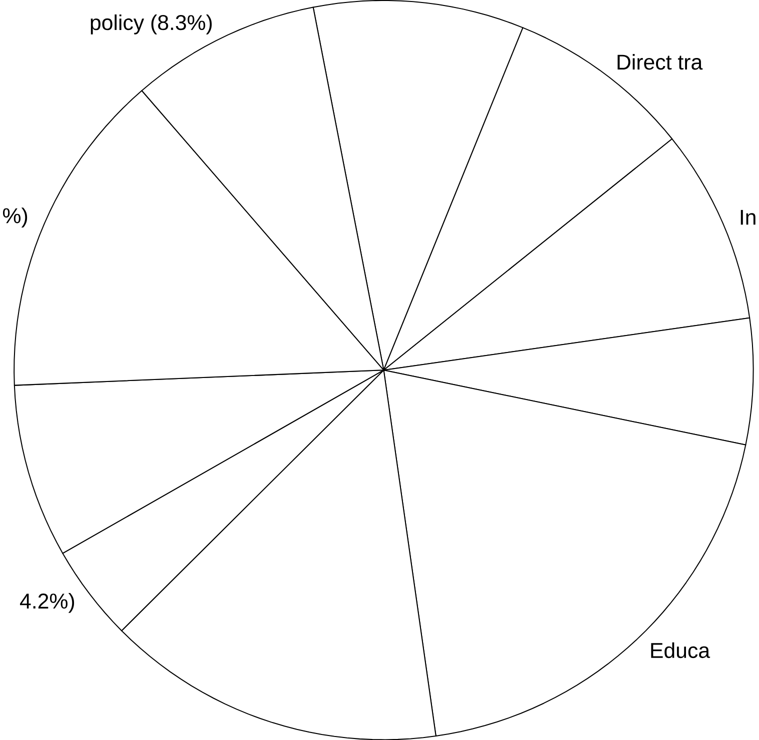 The height and width of the screenshot is (740, 759). Describe the element at coordinates (151, 24) in the screenshot. I see `slice-label: policy (8.3%)` at that location.